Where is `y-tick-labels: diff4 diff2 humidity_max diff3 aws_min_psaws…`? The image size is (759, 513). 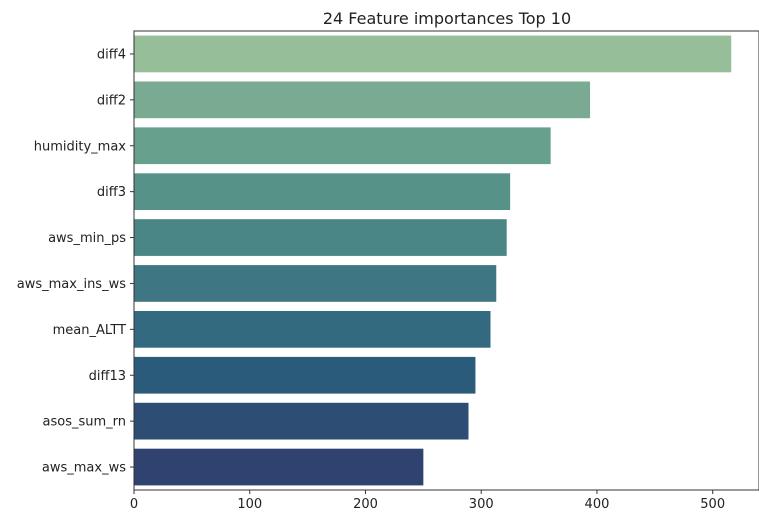 y-tick-labels: diff4 diff2 humidity_max diff3 aws_min_psaws… is located at coordinates (75, 261).